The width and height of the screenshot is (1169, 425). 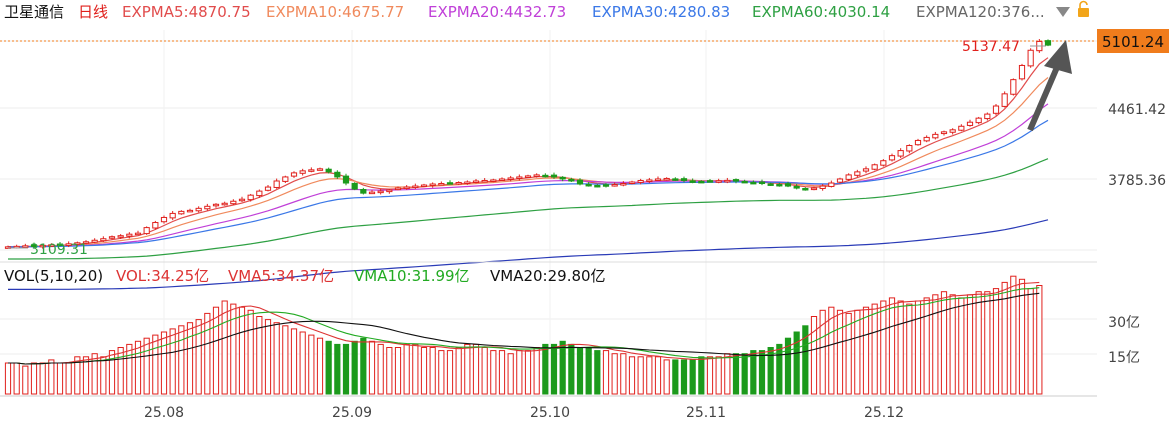 I want to click on period-label: 日线, so click(x=93, y=12).